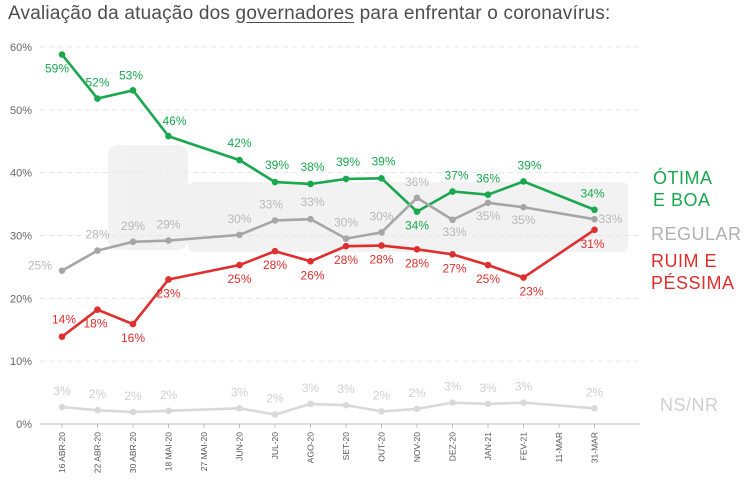 This screenshot has width=752, height=487. I want to click on data-label: 38%, so click(312, 167).